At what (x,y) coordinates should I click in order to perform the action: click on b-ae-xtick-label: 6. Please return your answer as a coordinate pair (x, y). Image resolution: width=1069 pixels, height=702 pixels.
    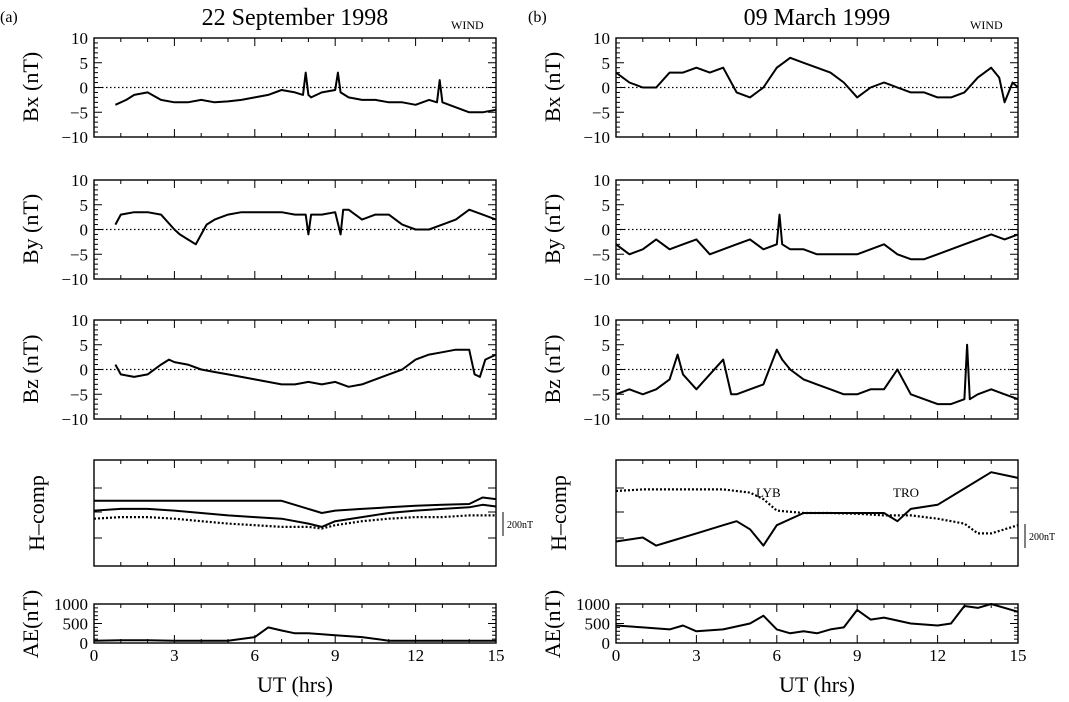
    Looking at the image, I should click on (777, 655).